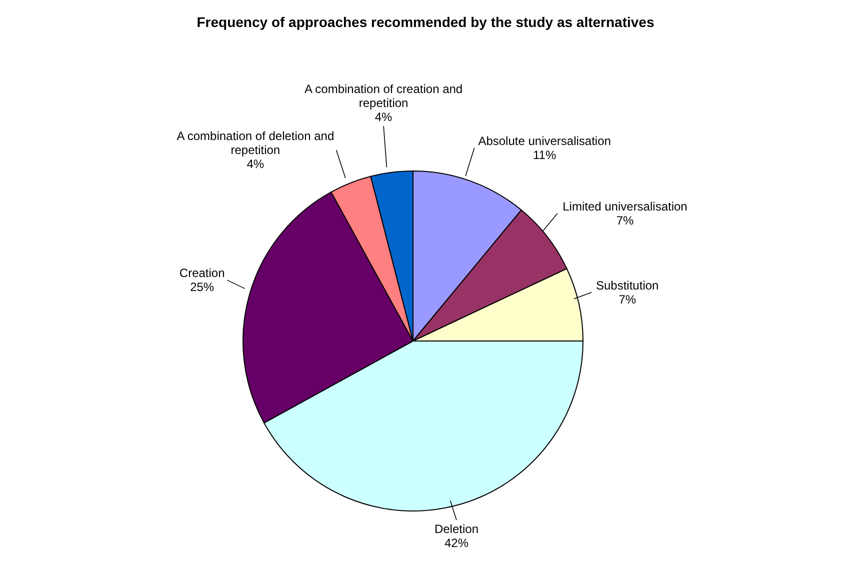 Image resolution: width=851 pixels, height=578 pixels. What do you see at coordinates (426, 22) in the screenshot?
I see `chart-title: Frequency of approaches recommended by the study as alternatives` at bounding box center [426, 22].